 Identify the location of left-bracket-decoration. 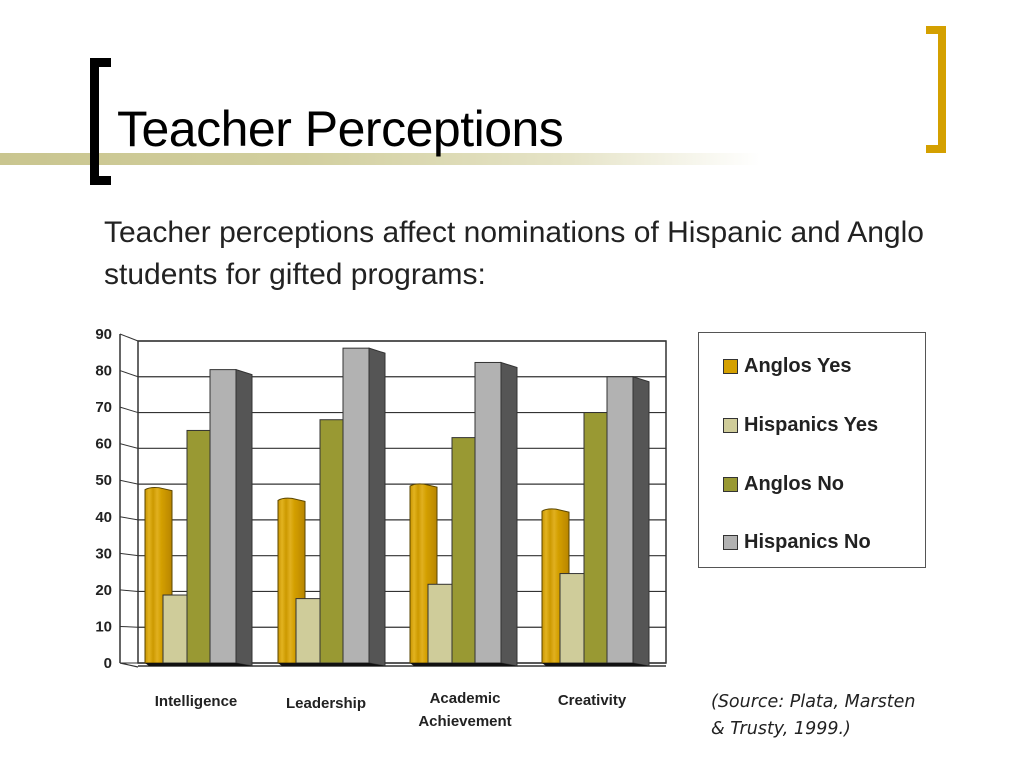
(100, 121).